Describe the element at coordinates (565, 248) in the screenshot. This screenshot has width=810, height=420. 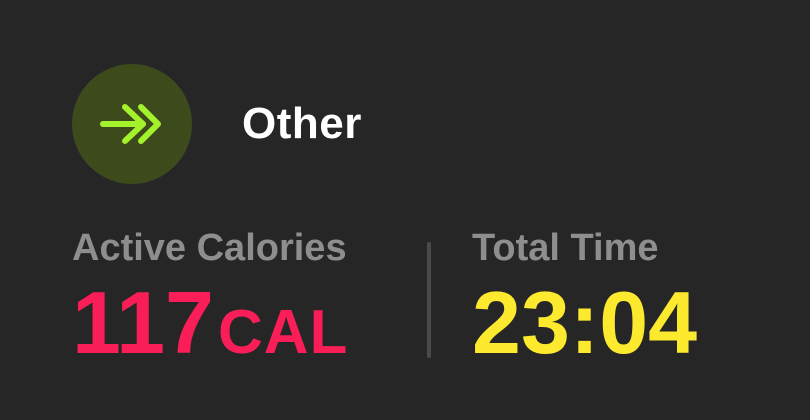
I see `total-time-label: Total Time` at that location.